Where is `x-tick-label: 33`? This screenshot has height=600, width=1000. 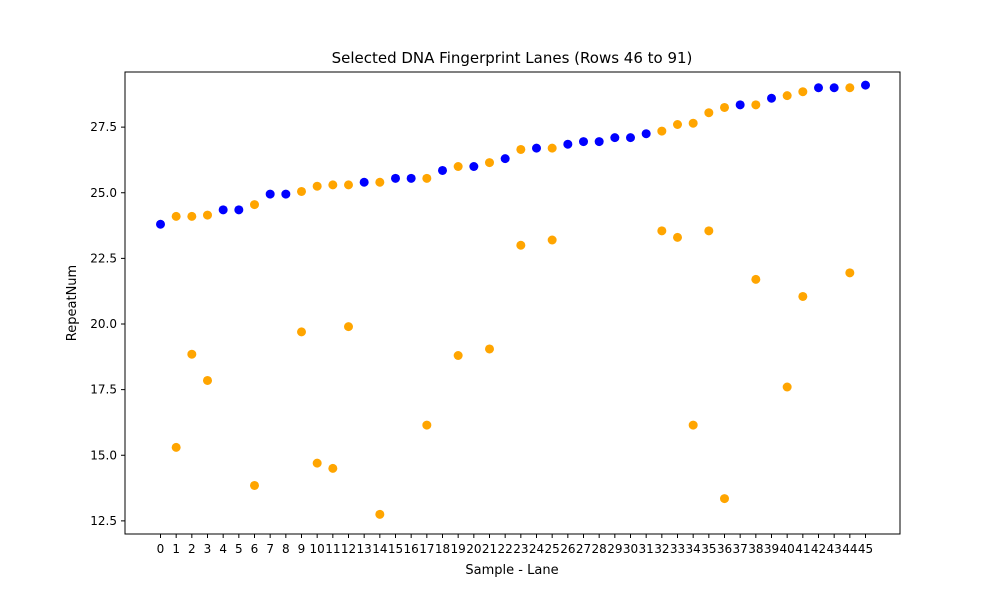 x-tick-label: 33 is located at coordinates (677, 549).